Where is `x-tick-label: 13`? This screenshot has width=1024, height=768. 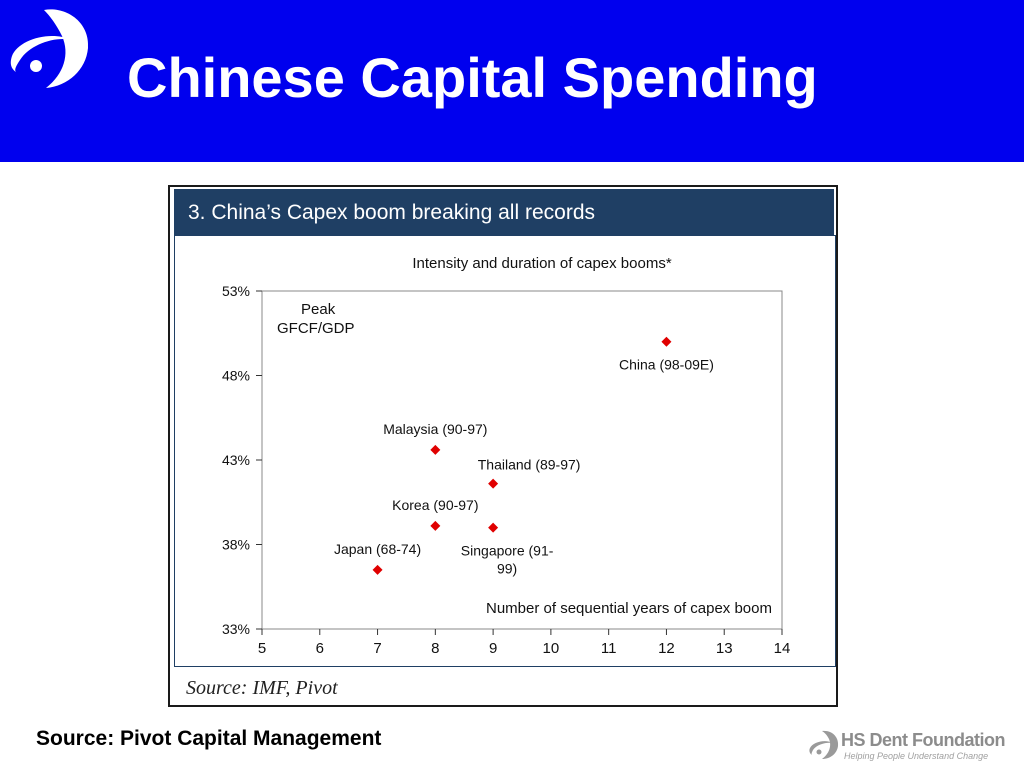 x-tick-label: 13 is located at coordinates (724, 648).